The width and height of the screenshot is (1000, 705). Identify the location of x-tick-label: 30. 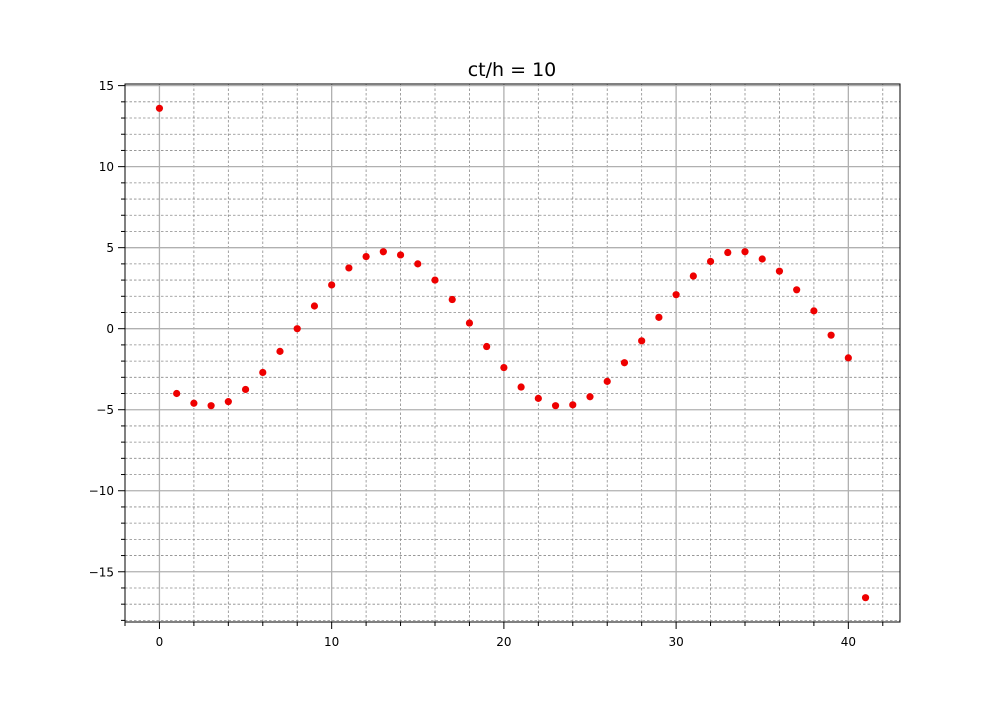
(675, 642).